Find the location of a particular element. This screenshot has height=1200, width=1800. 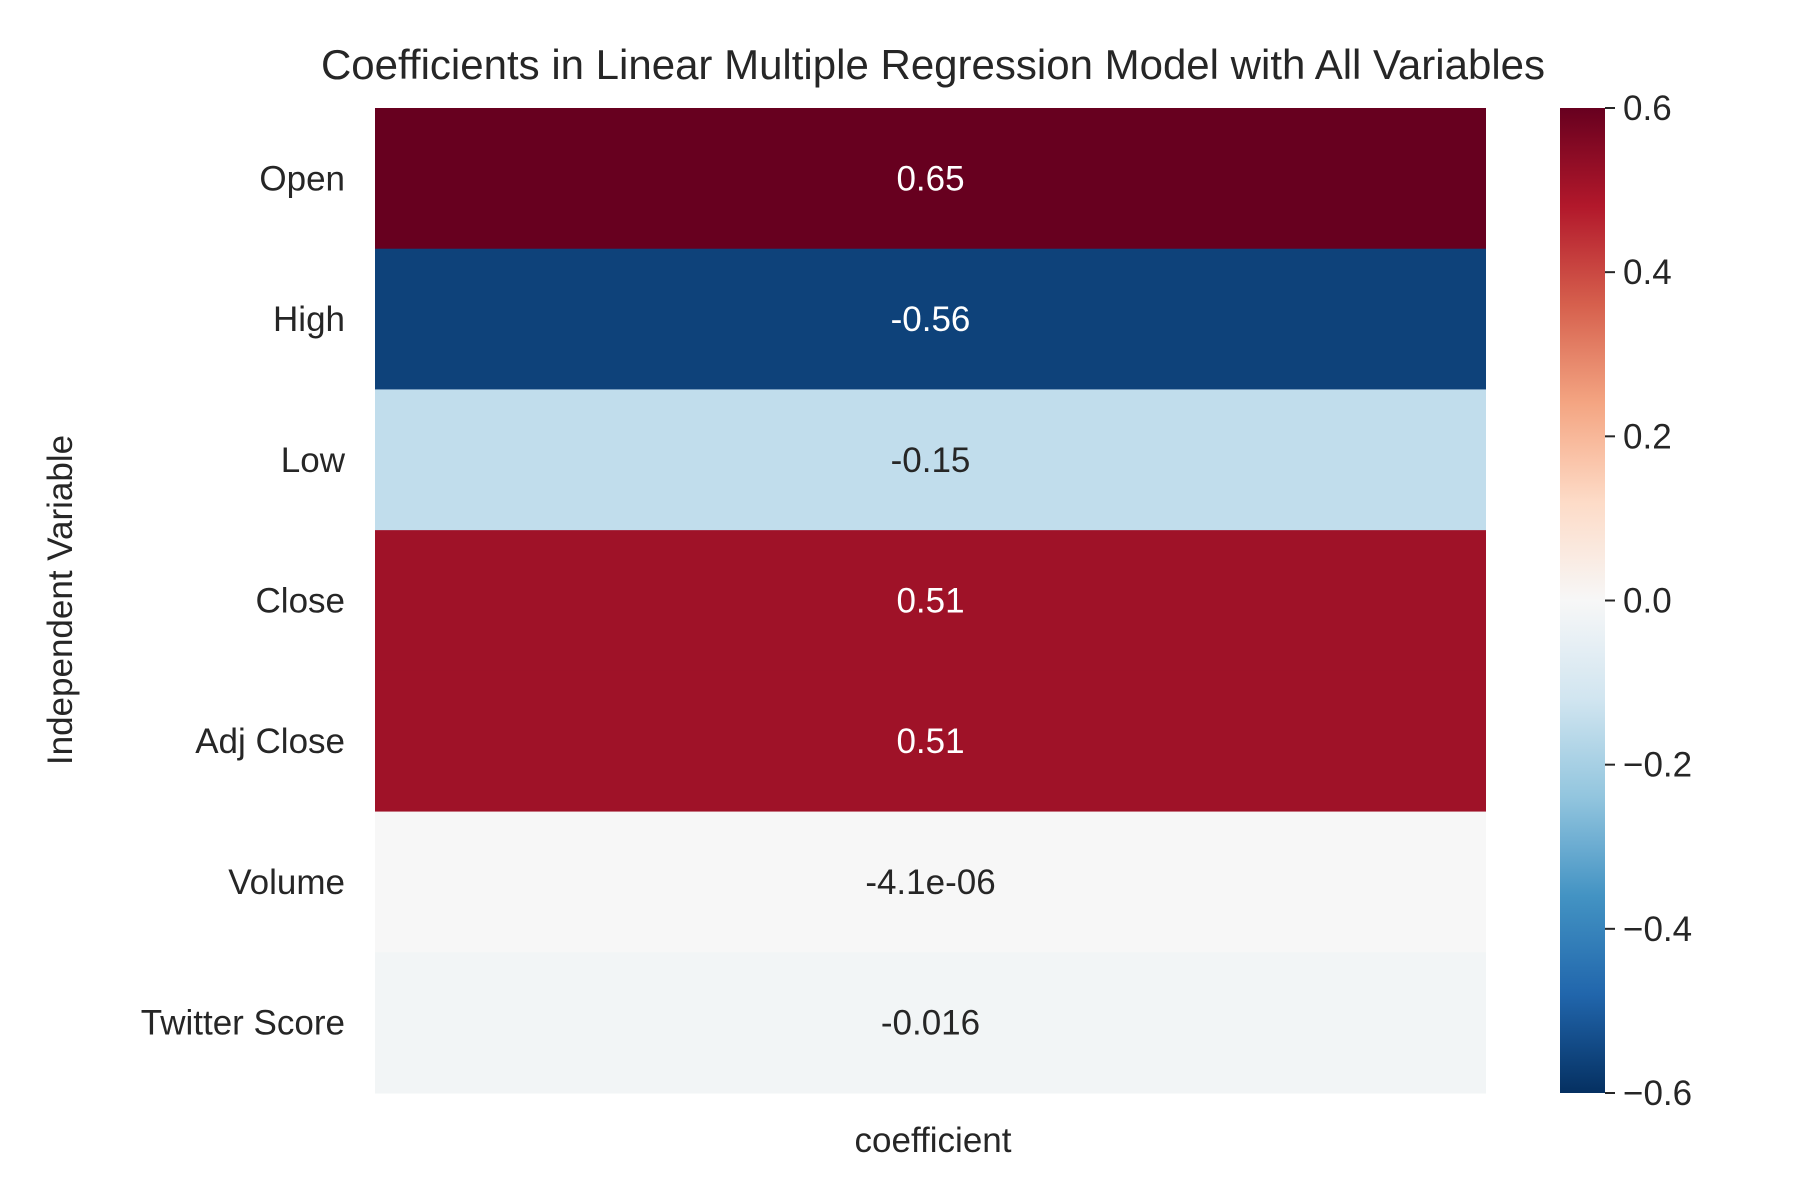

colorbar-tick-label: 0.0 is located at coordinates (1647, 601).